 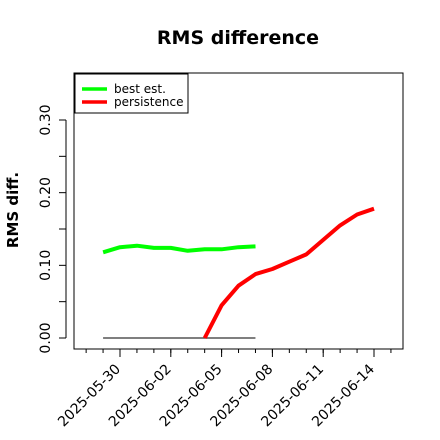 I want to click on y-tick-label: 0.30, so click(x=46, y=119).